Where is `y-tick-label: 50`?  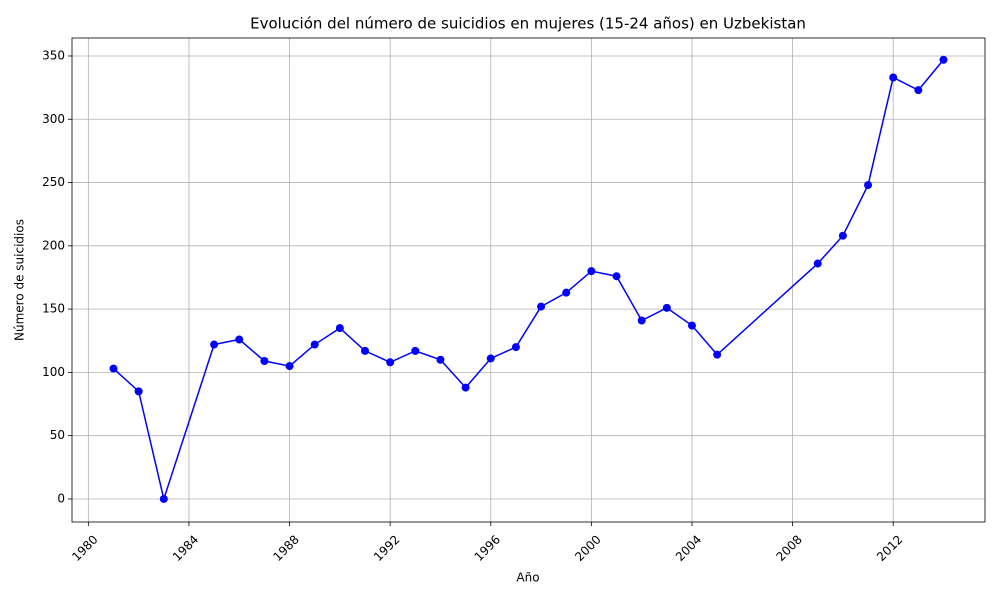 y-tick-label: 50 is located at coordinates (57, 435).